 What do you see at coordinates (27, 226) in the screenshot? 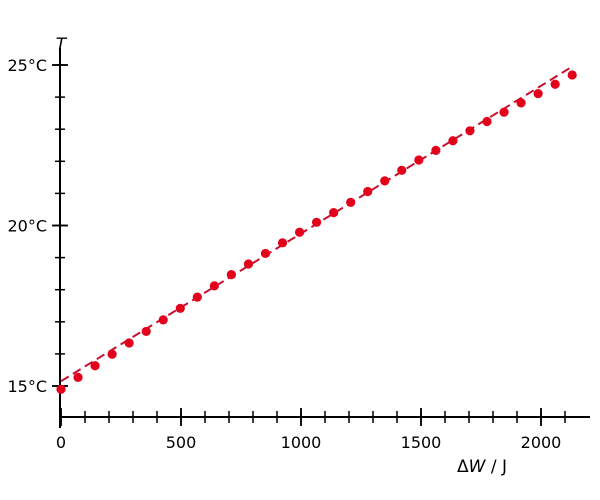
I see `y-tick-label: 20°C` at bounding box center [27, 226].